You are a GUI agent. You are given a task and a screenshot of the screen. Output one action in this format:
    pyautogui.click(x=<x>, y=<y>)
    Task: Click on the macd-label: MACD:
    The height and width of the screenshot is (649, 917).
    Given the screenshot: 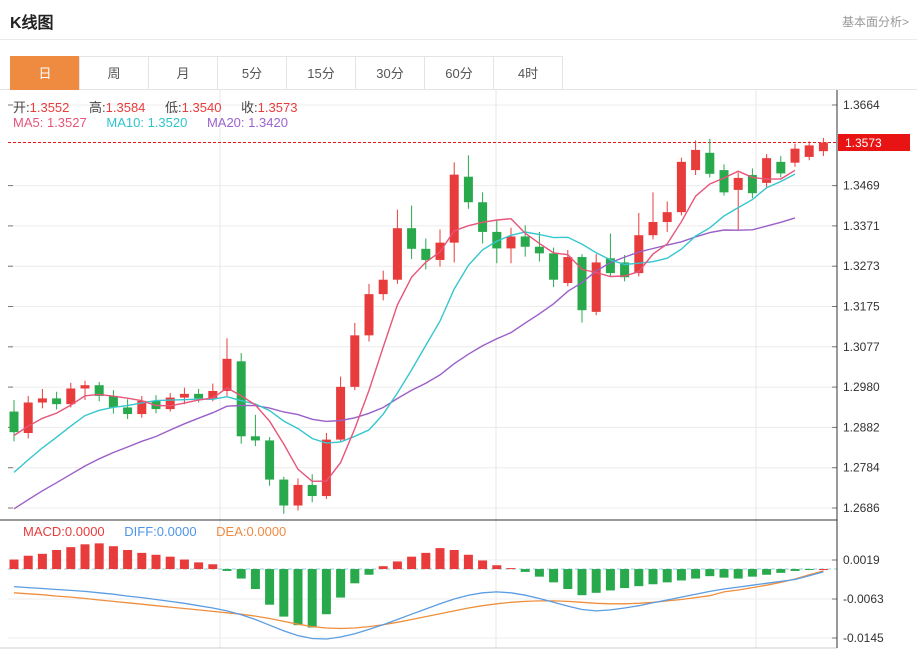 What is the action you would take?
    pyautogui.click(x=44, y=531)
    